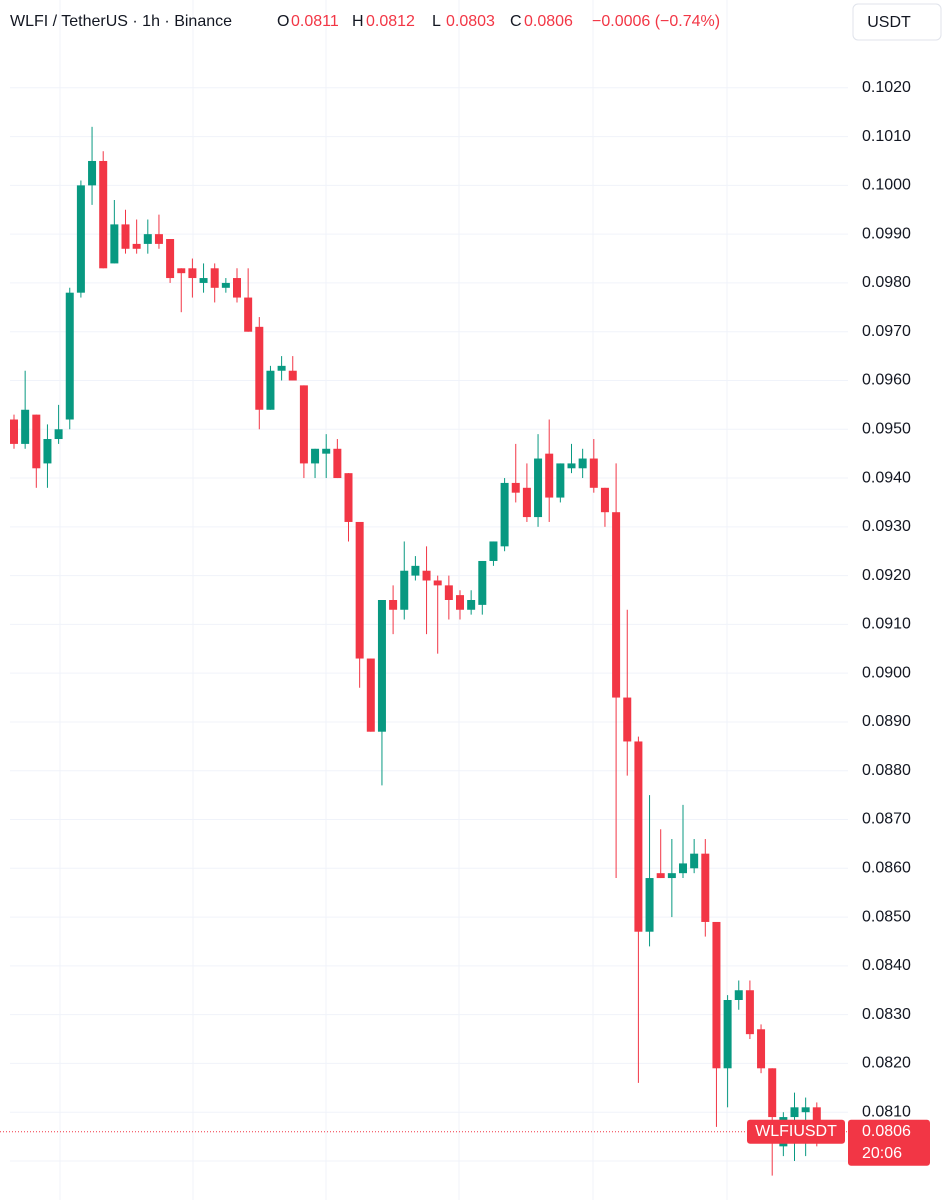 This screenshot has height=1200, width=950. I want to click on y-tick-label: 0.0860, so click(886, 868).